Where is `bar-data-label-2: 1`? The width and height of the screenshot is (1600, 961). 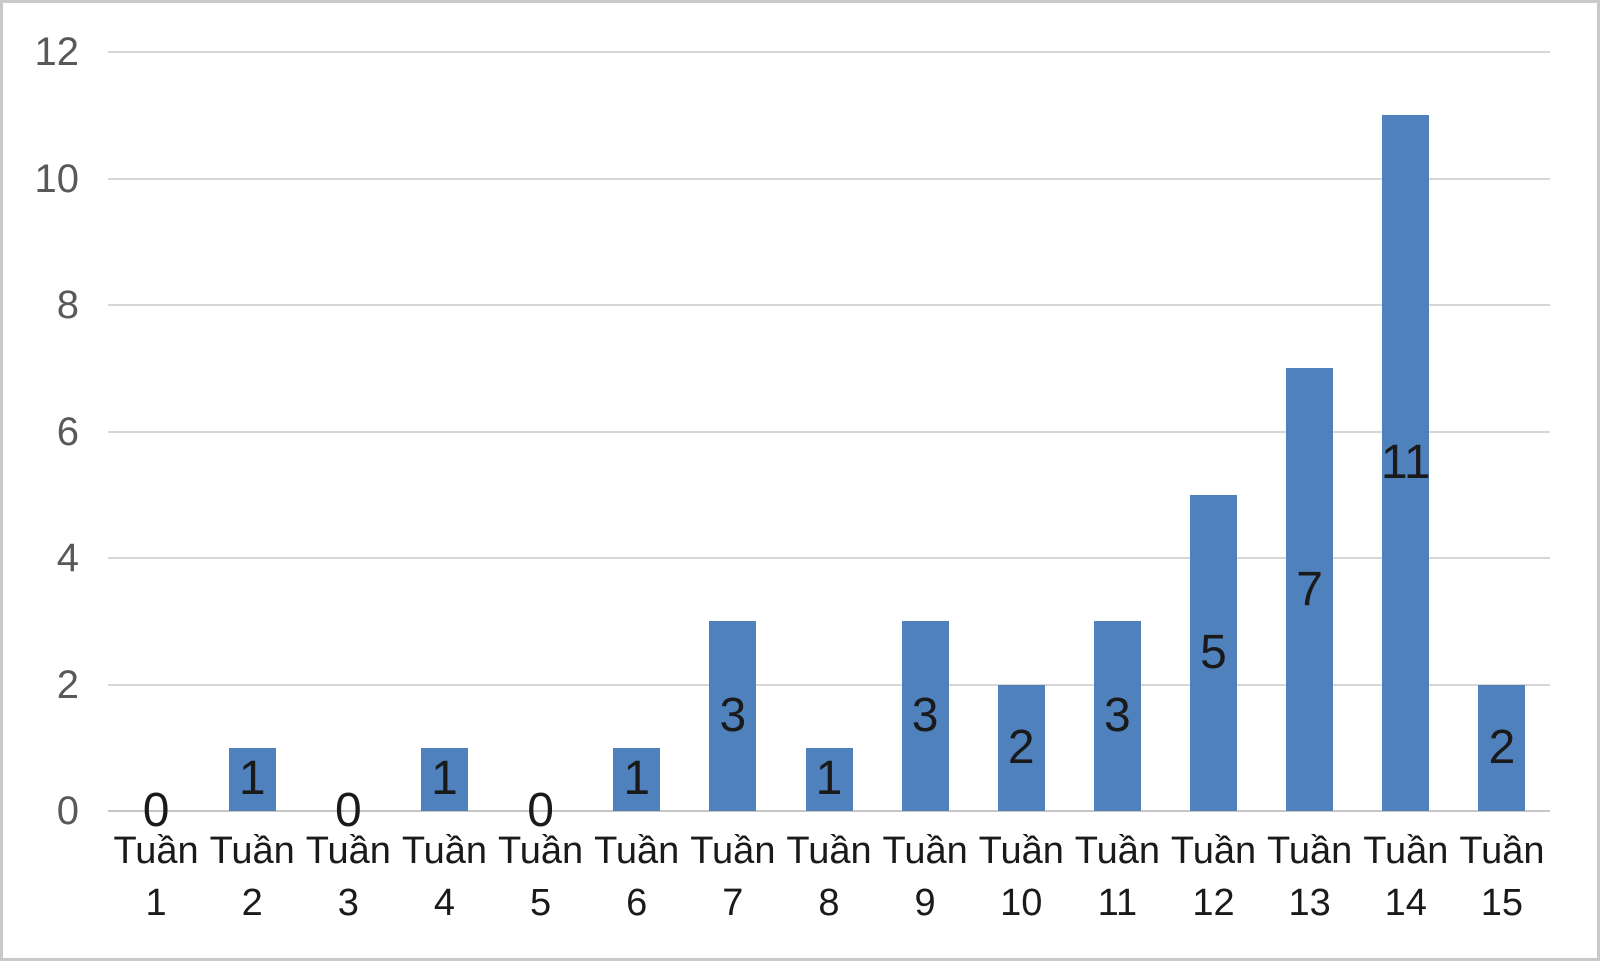
bar-data-label-2: 1 is located at coordinates (252, 779).